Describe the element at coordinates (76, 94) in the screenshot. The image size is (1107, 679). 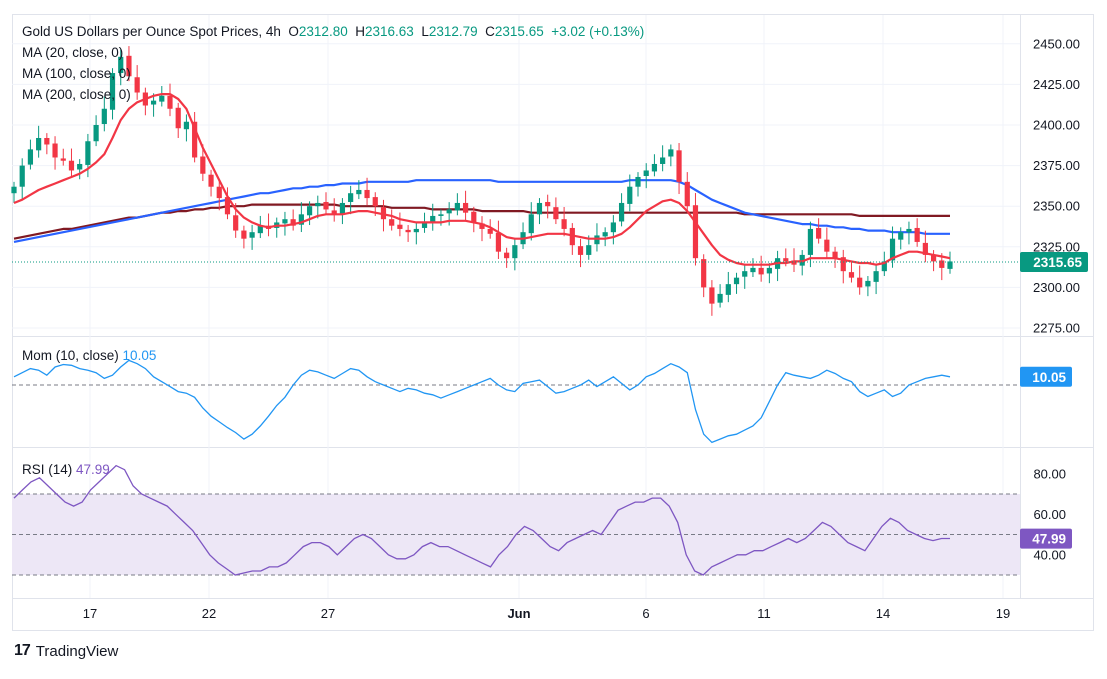
I see `ma200-legend: MA (200, close, 0)` at that location.